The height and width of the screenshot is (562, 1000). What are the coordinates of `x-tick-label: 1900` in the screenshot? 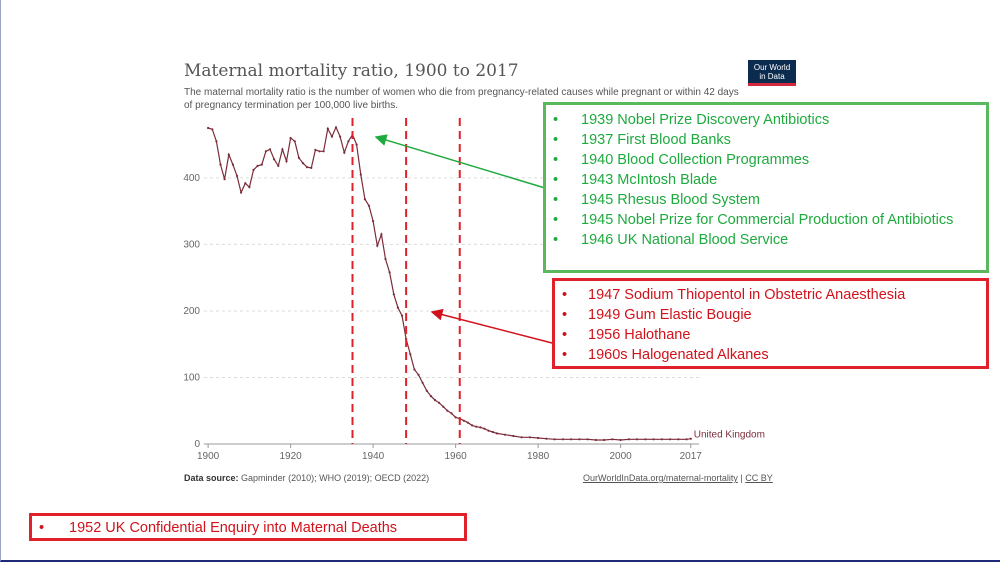 It's located at (208, 456).